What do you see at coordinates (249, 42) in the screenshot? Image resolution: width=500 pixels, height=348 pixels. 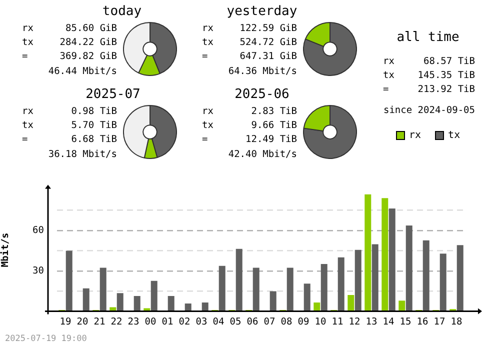 I see `text: tx 524.72 GiB` at bounding box center [249, 42].